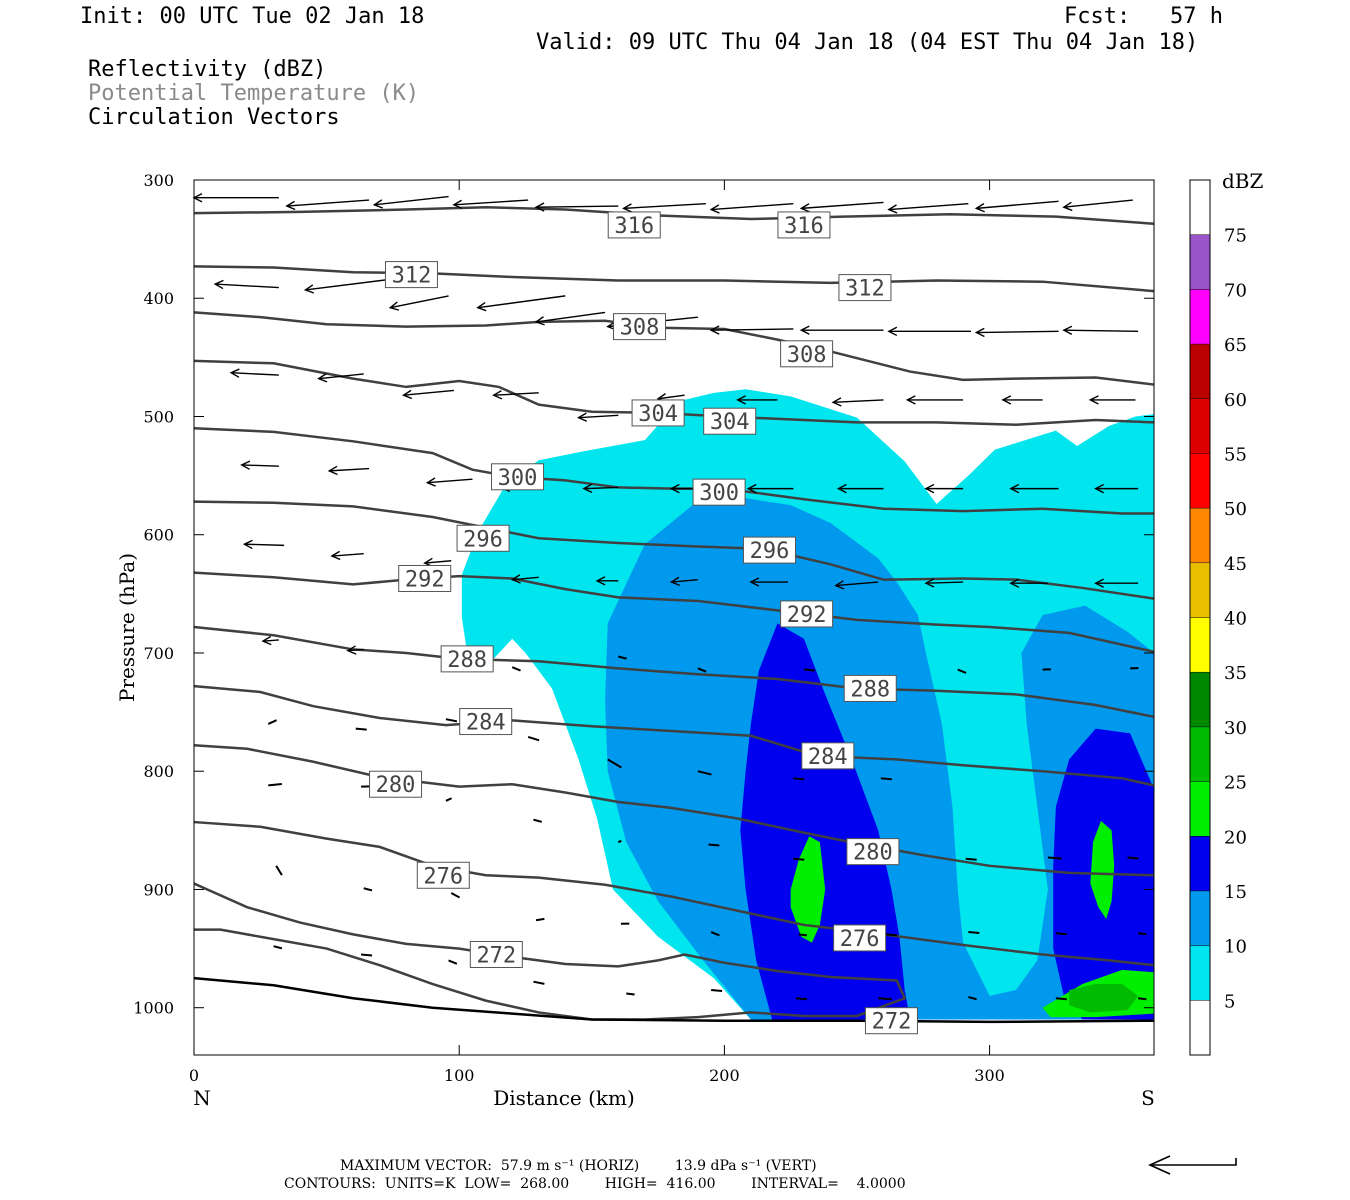 The width and height of the screenshot is (1350, 1200). I want to click on x-axis-title: Distance (km), so click(564, 1098).